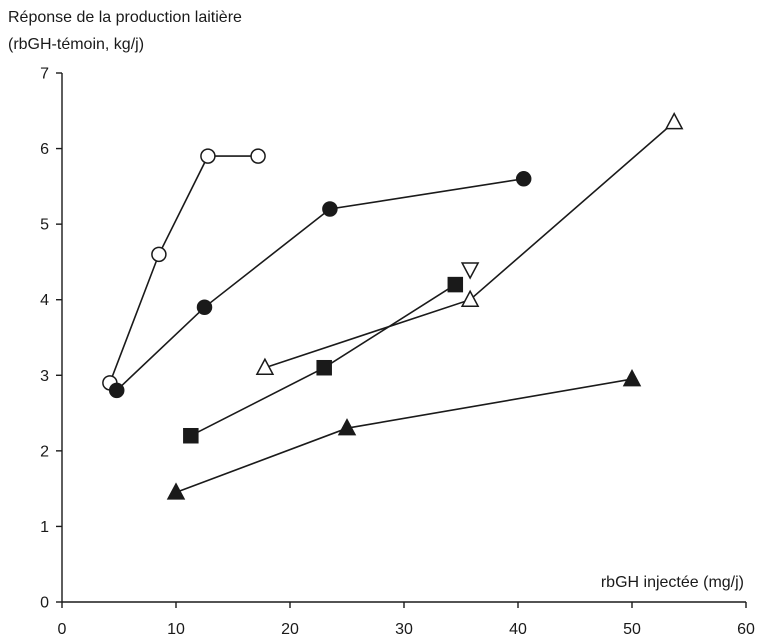 Image resolution: width=760 pixels, height=643 pixels. I want to click on y-tick-label: 5, so click(44, 225).